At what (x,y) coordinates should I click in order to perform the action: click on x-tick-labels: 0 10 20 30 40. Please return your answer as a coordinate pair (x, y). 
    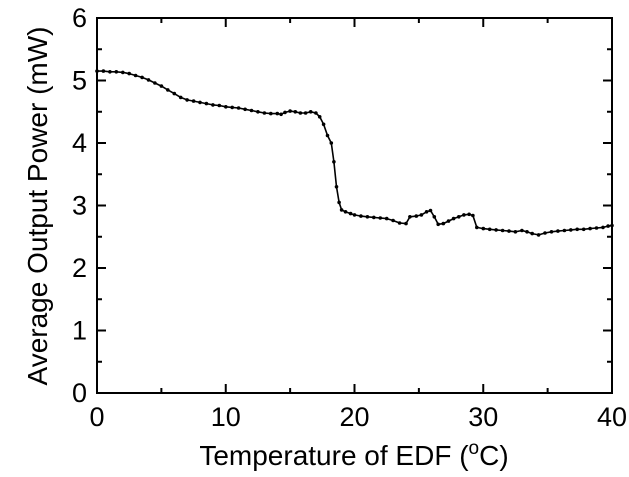
    Looking at the image, I should click on (358, 417).